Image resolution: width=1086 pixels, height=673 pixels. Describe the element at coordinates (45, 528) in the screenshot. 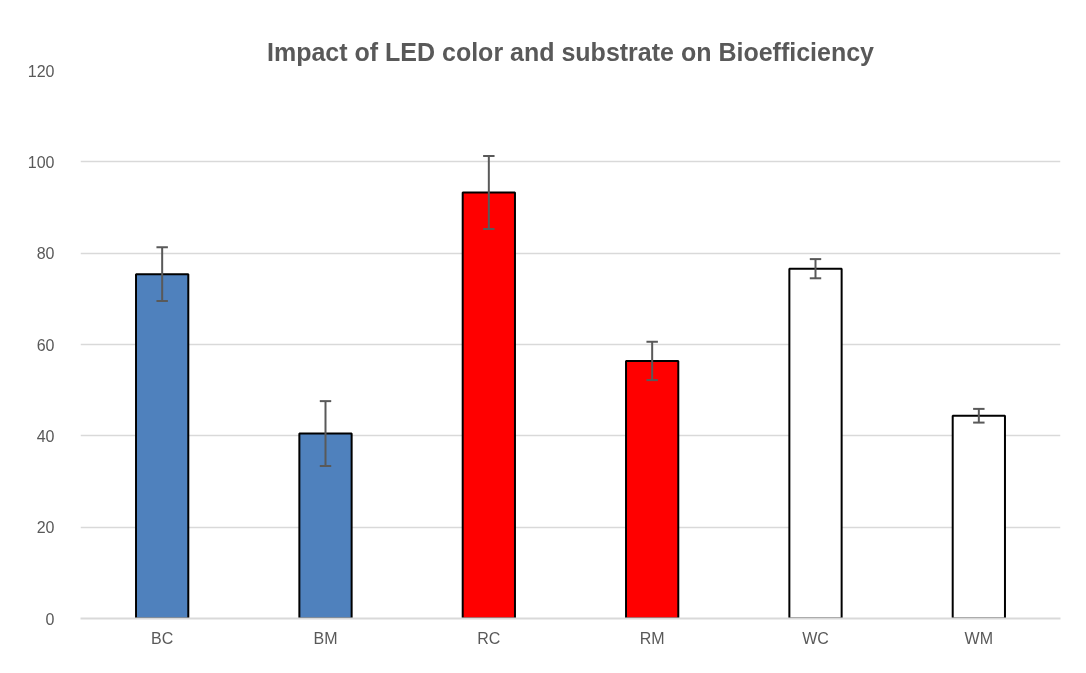

I see `y-tick-label: 20` at that location.